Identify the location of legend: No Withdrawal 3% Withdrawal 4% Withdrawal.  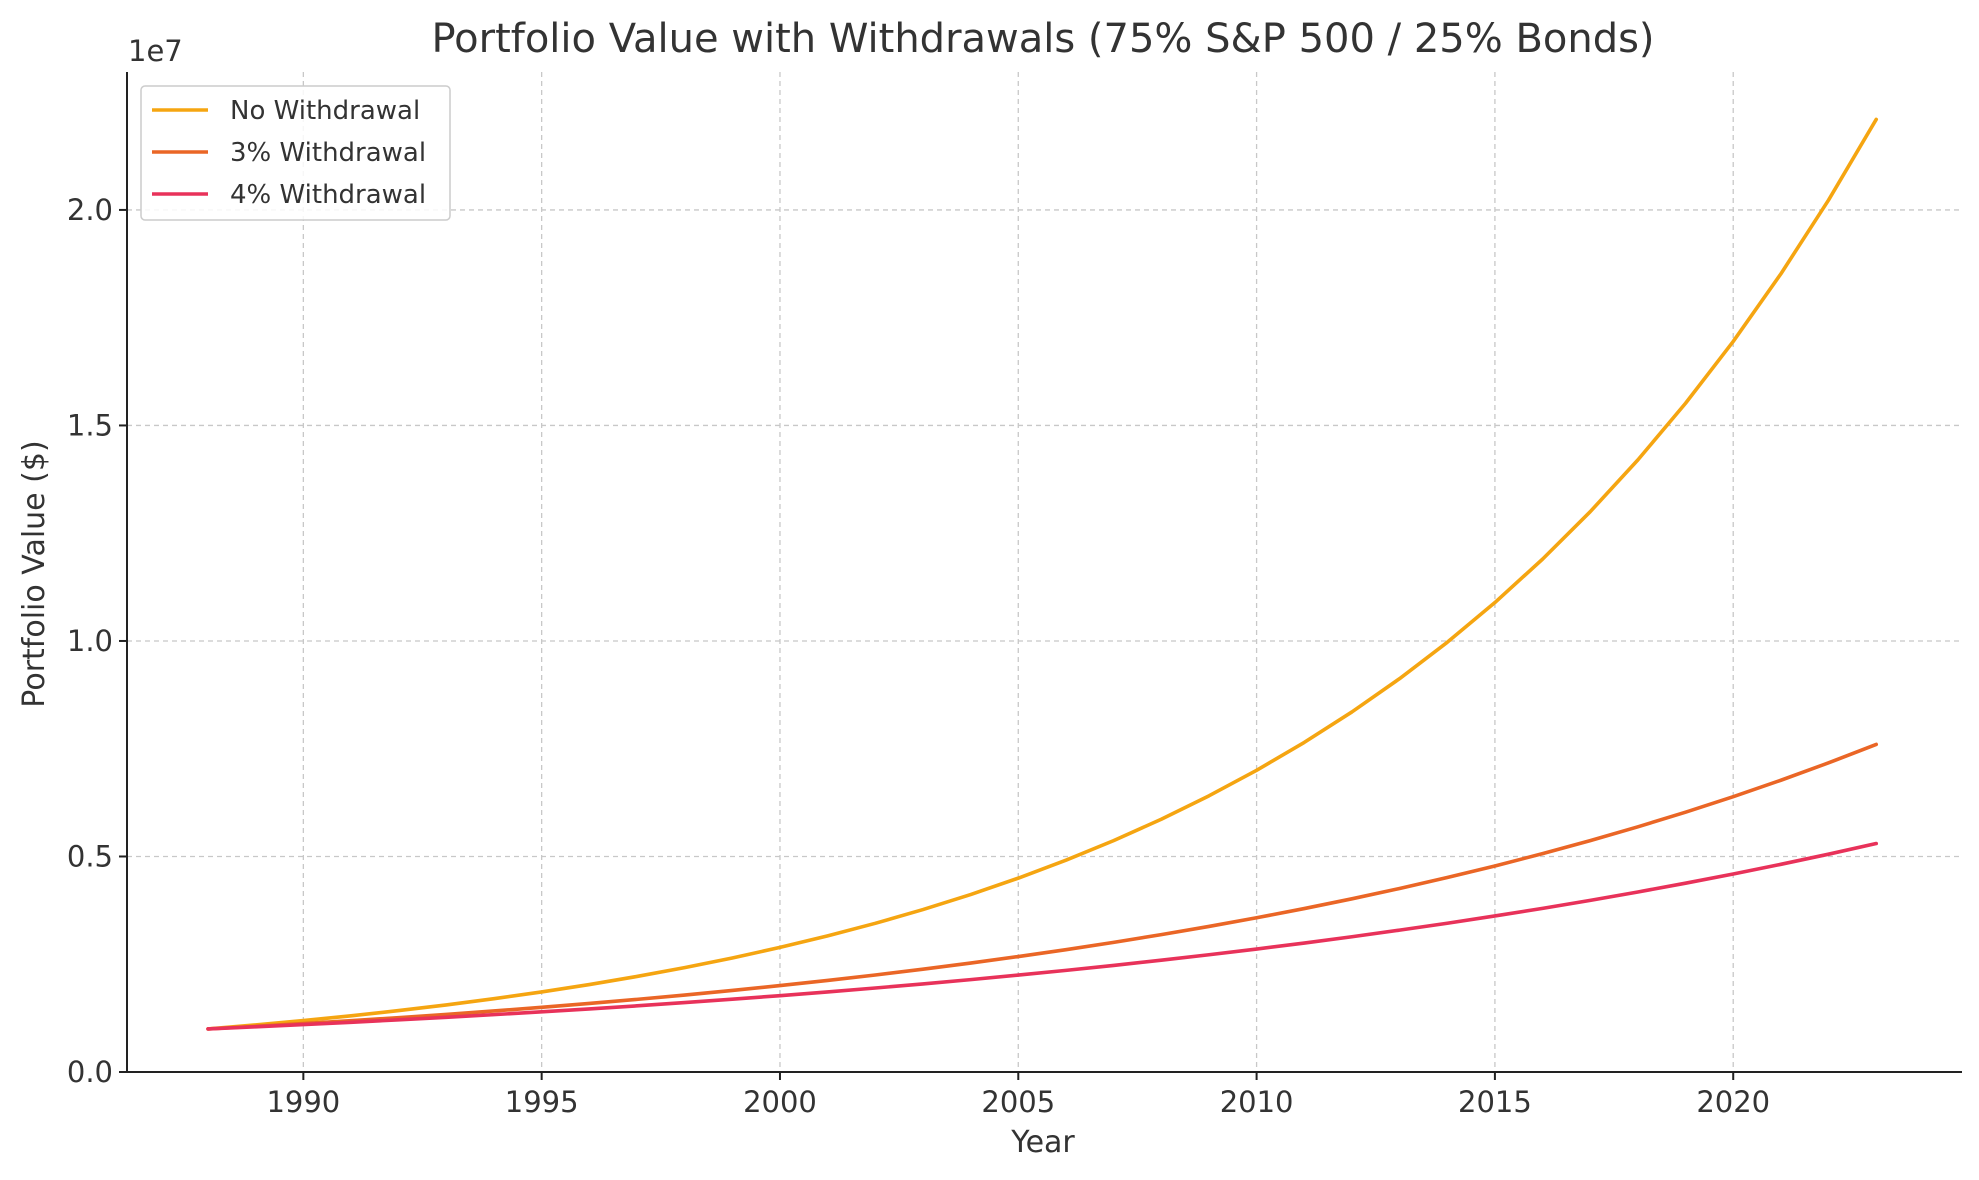
(295, 153).